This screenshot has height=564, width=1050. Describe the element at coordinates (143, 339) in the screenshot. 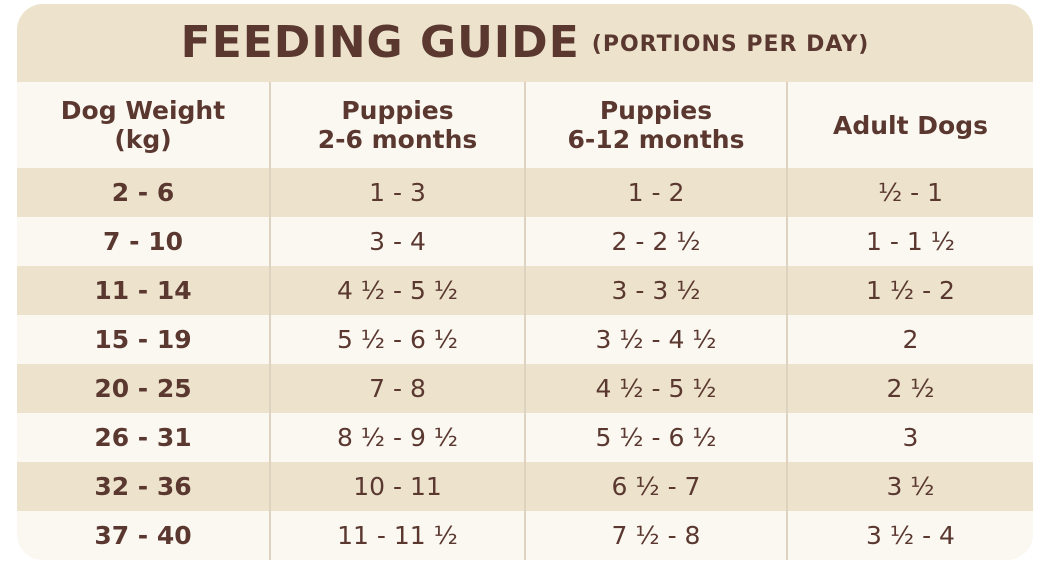

I see `weight-cell: 15 - 19` at that location.